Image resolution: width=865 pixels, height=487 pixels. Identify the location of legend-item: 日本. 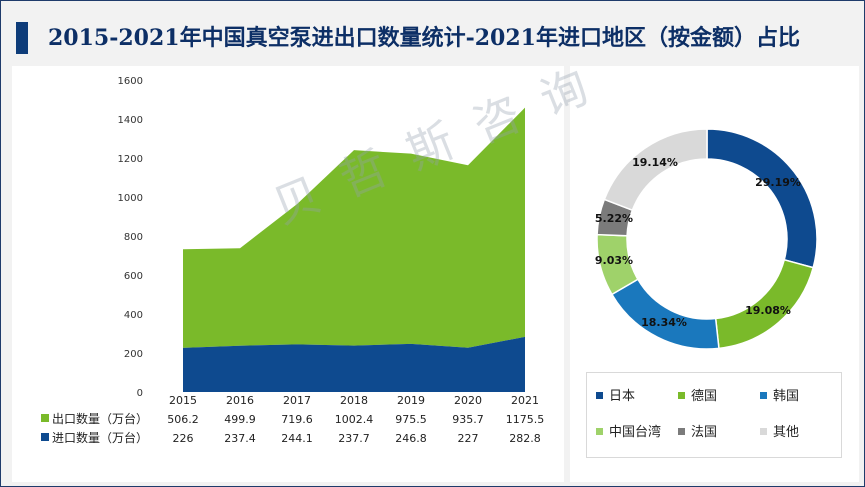
(615, 397).